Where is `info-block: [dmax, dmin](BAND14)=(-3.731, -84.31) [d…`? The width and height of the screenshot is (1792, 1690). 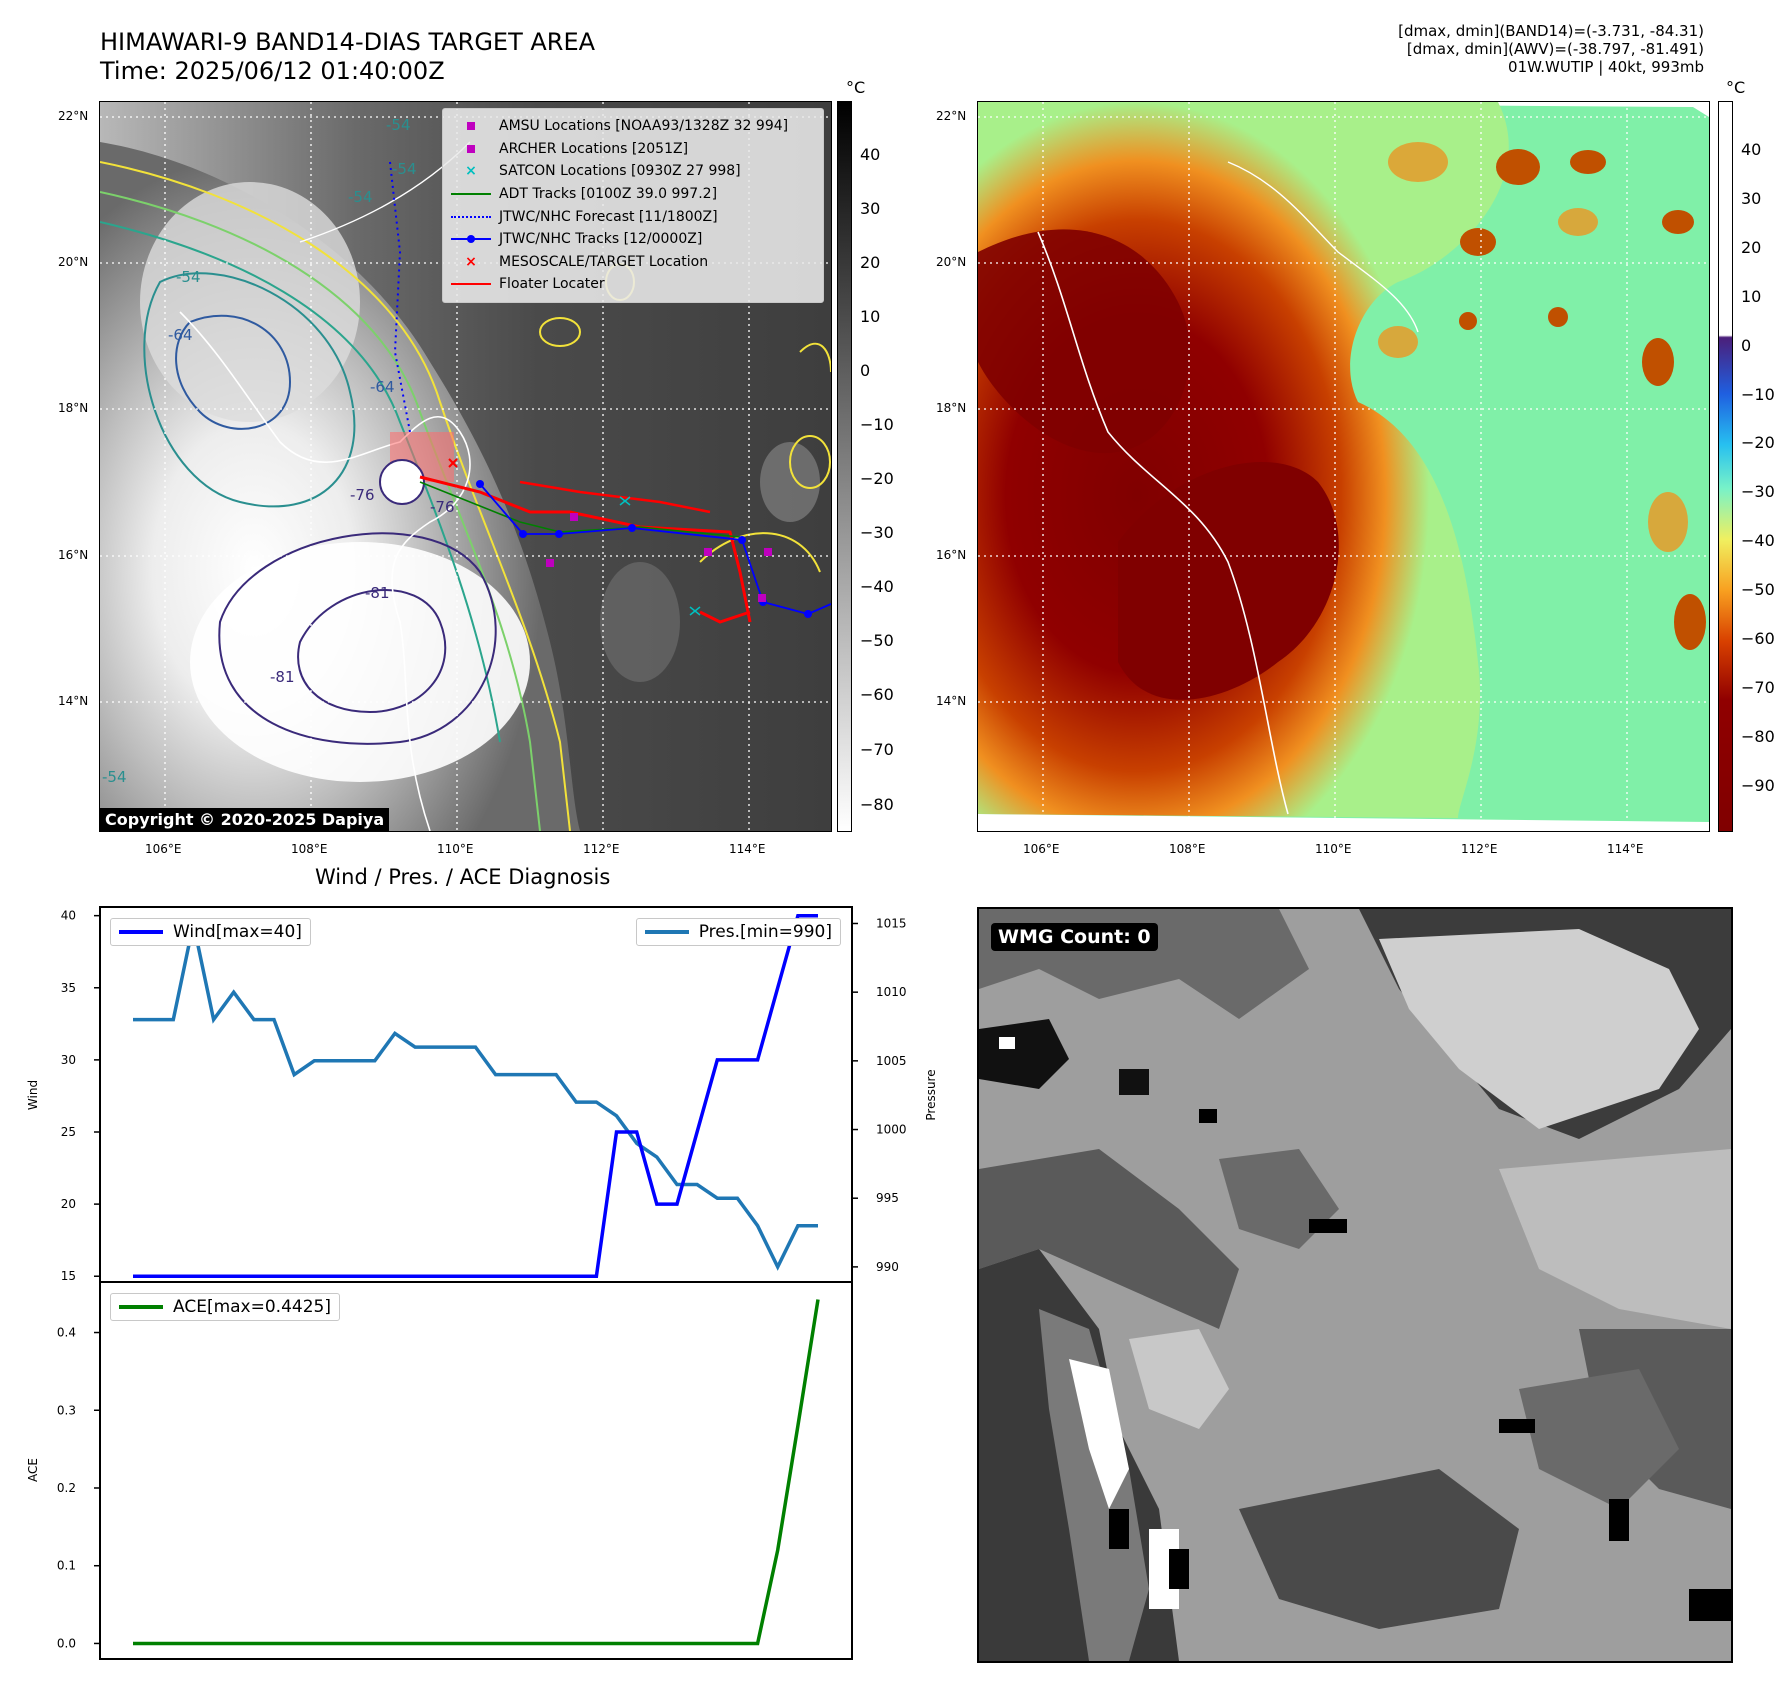
info-block: [dmax, dmin](BAND14)=(-3.731, -84.31) [d… is located at coordinates (1551, 49).